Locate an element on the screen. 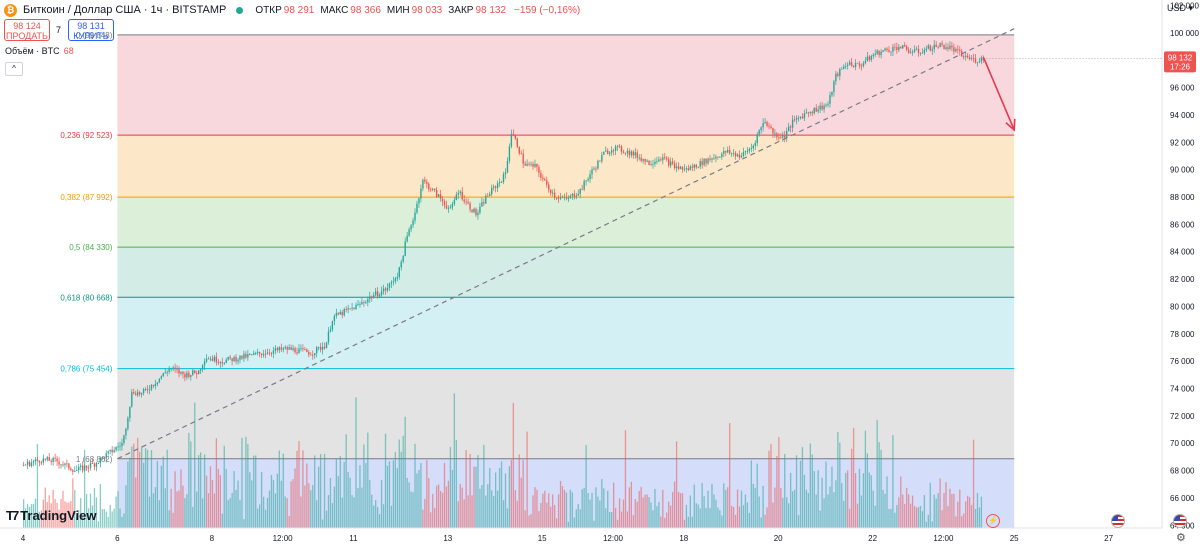  buy-button: 98 131 КУПИТЬ is located at coordinates (91, 30).